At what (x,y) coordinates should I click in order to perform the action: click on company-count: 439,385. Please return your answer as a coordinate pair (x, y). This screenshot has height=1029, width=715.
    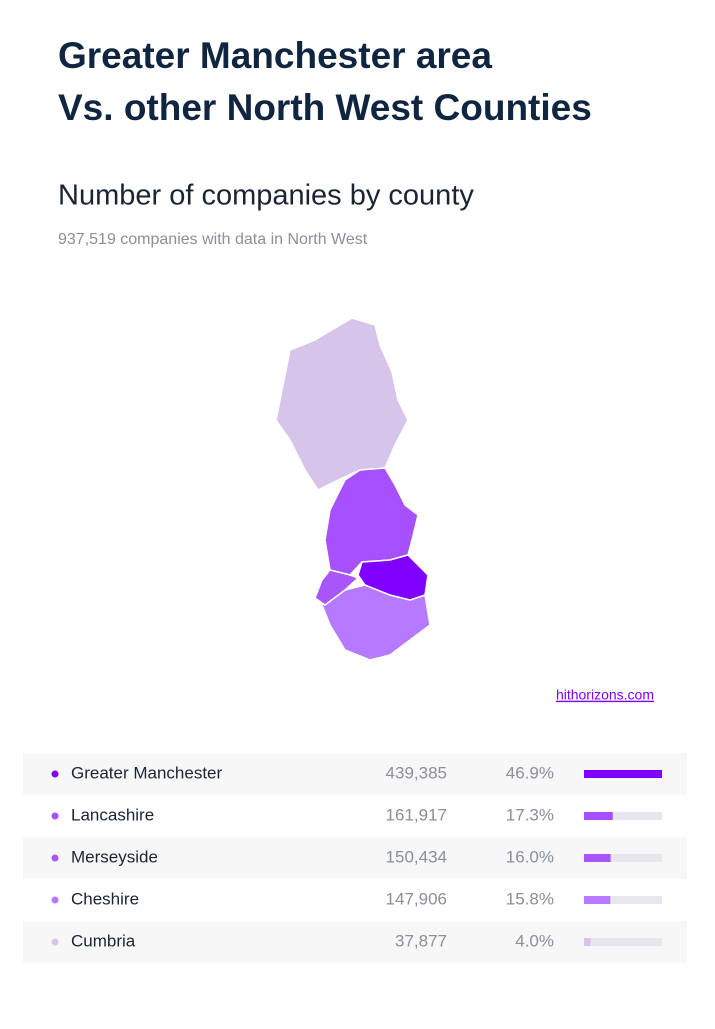
    Looking at the image, I should click on (416, 772).